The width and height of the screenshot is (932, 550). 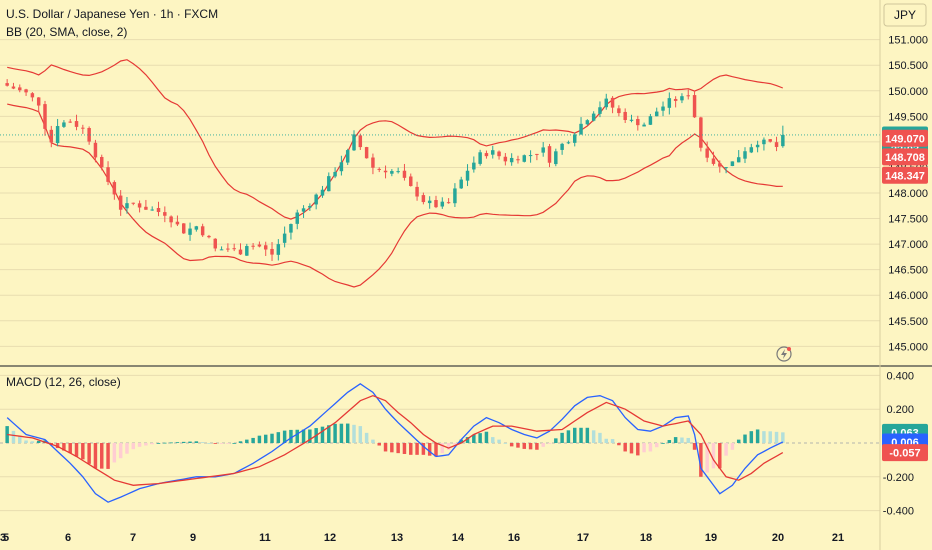 I want to click on bb-lower-tag: 148.347, so click(x=905, y=176).